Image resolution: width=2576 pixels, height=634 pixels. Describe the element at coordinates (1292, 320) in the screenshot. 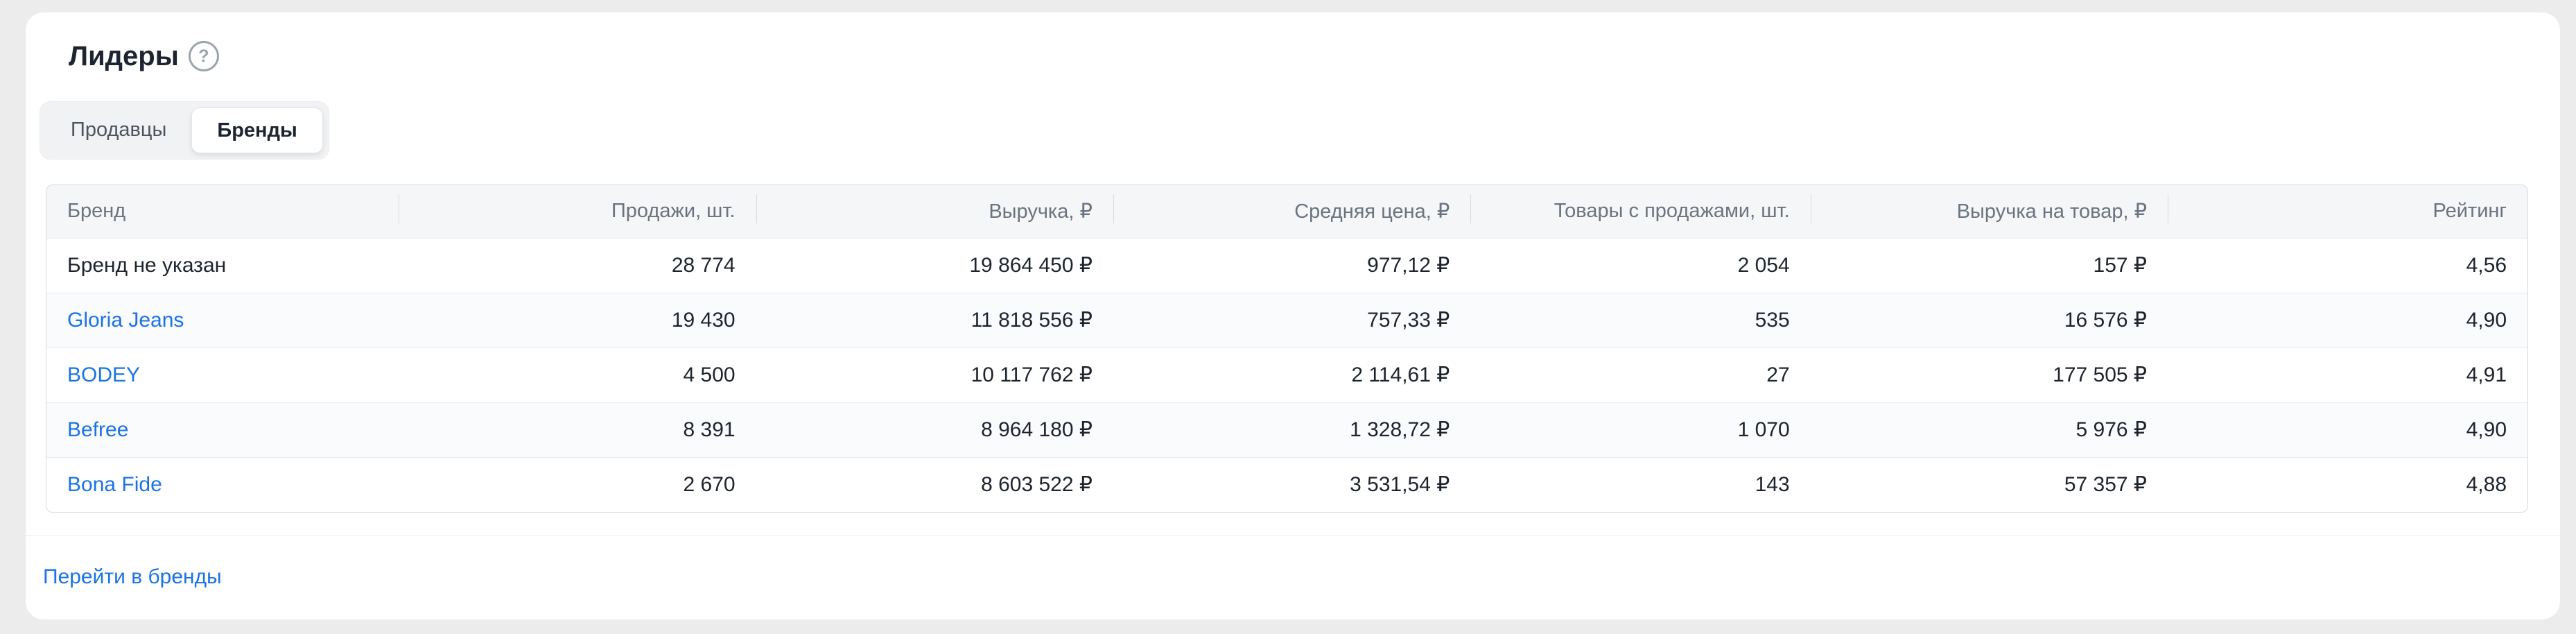

I see `avg-price-cell: 757,33 ₽` at that location.